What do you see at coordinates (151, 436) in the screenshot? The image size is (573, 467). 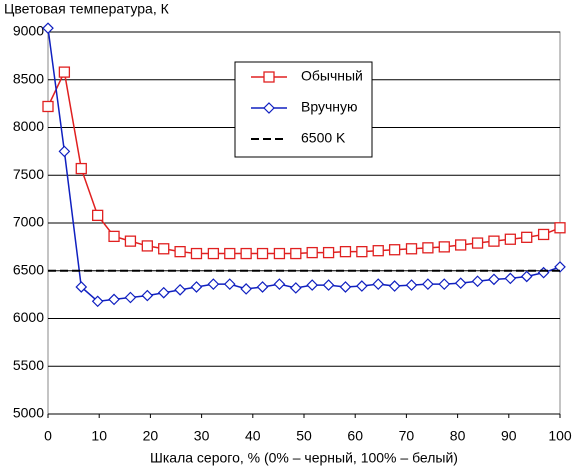 I see `x-tick-label: 20` at bounding box center [151, 436].